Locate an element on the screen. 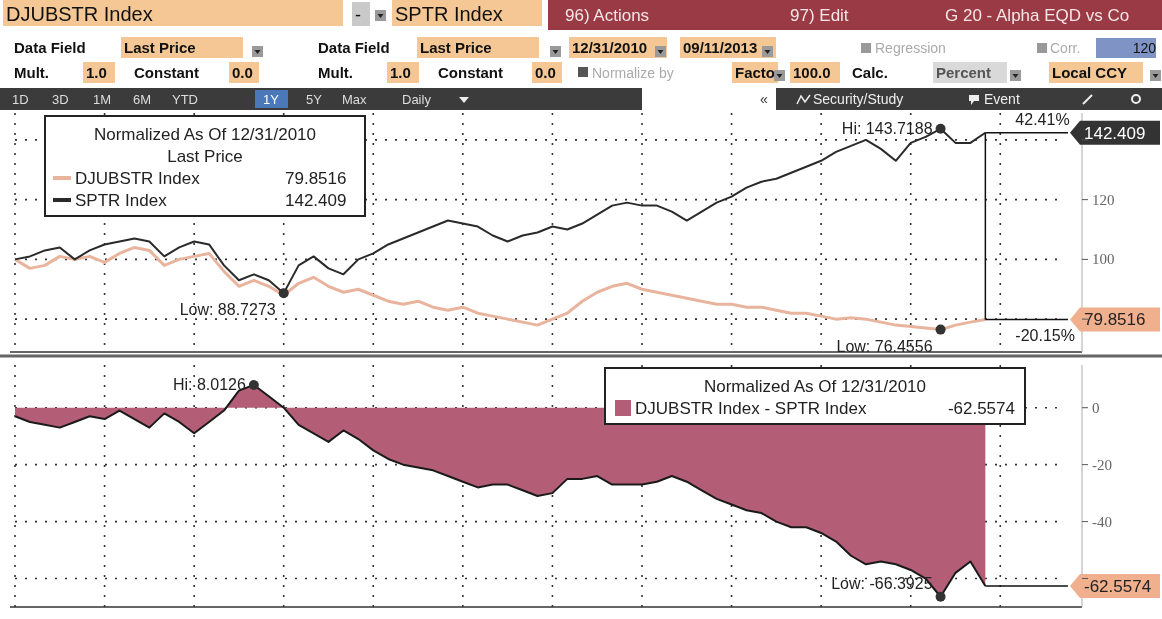 This screenshot has width=1162, height=619. text: YTD is located at coordinates (185, 99).